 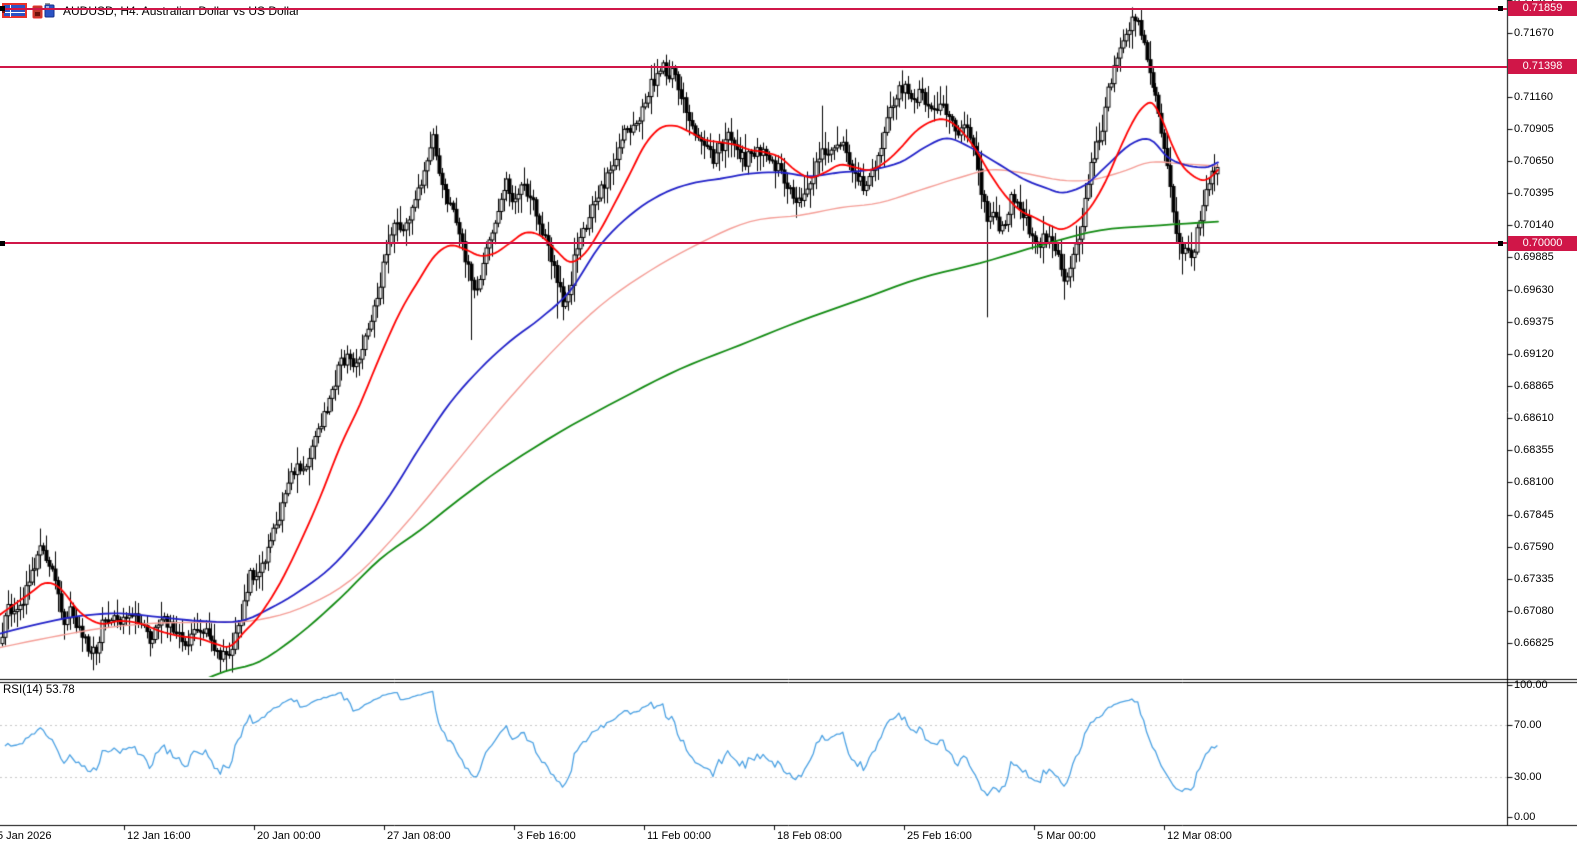 What do you see at coordinates (1534, 289) in the screenshot?
I see `price-axis-tick-label: 0.69630` at bounding box center [1534, 289].